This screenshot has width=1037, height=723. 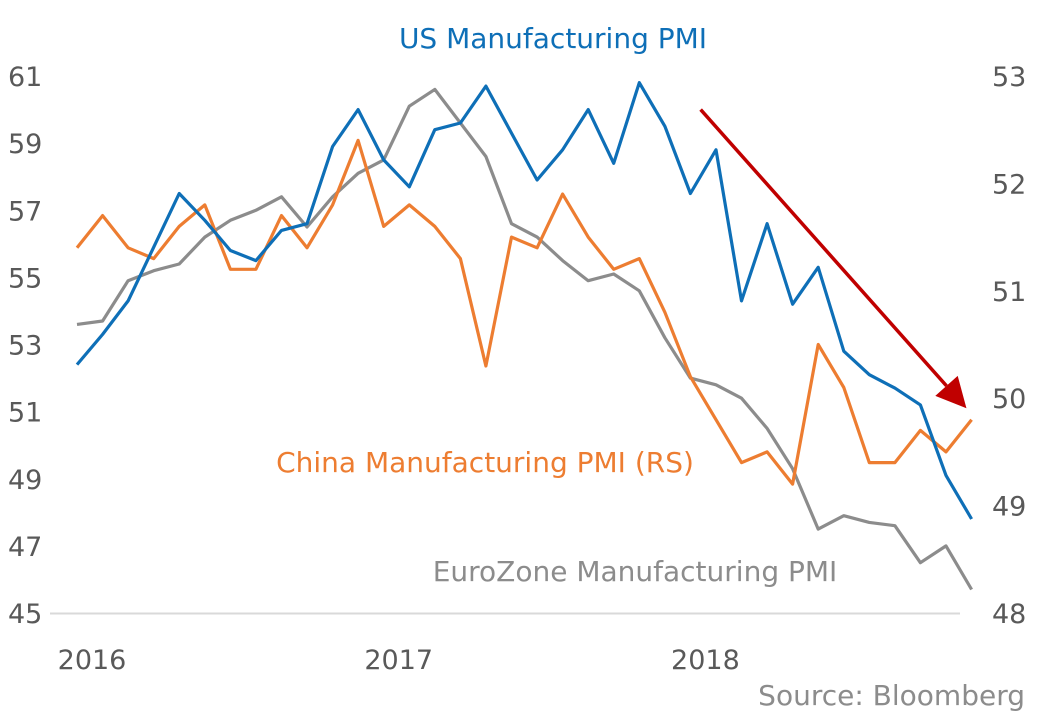 I want to click on x-tick-label: 2018, so click(x=705, y=660).